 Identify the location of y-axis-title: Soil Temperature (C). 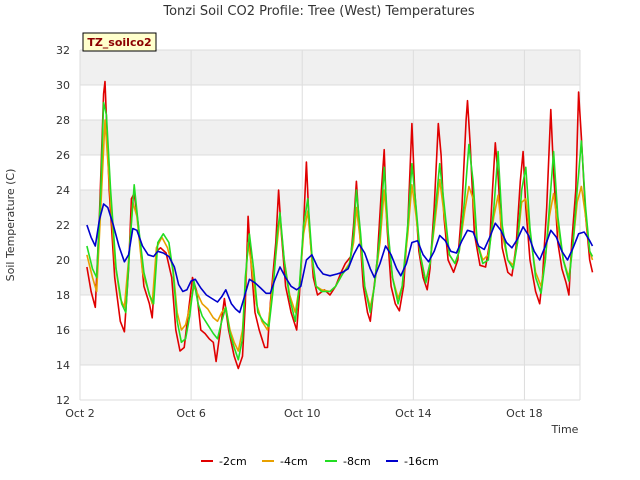
(10, 225).